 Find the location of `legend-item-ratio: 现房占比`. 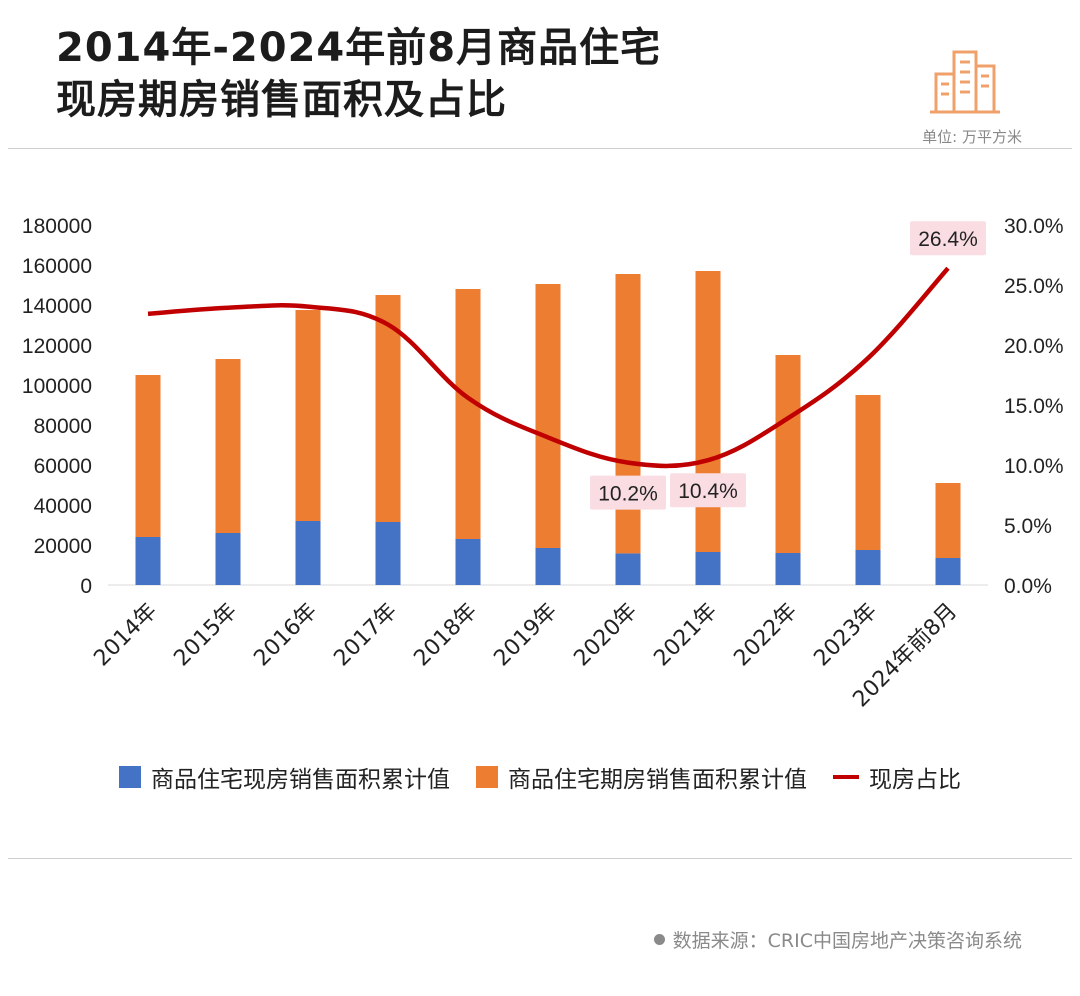

legend-item-ratio: 现房占比 is located at coordinates (897, 777).